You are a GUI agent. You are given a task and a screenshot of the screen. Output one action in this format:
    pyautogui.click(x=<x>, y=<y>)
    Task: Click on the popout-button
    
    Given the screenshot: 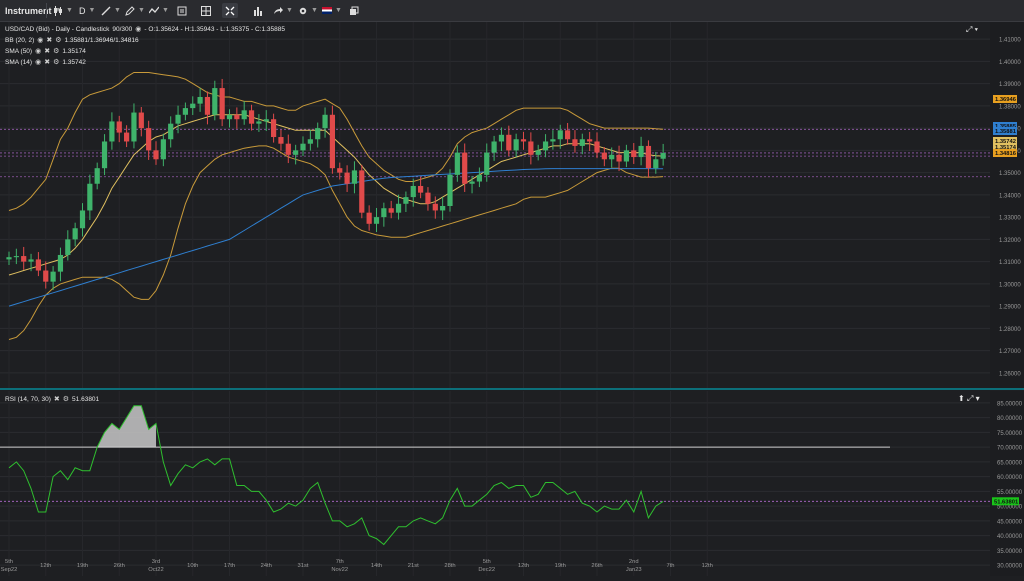 What is the action you would take?
    pyautogui.click(x=354, y=10)
    